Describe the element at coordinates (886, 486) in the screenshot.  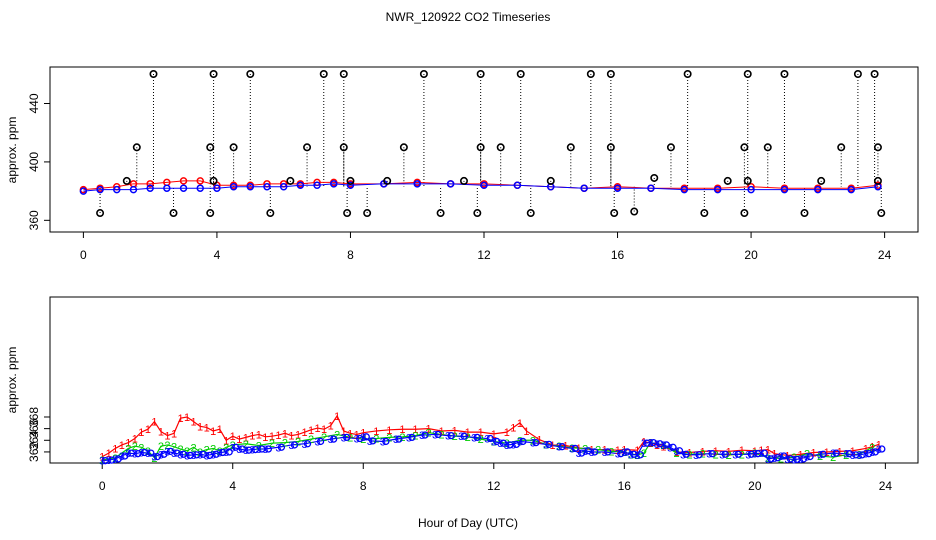
I see `x-tick-label: 24` at that location.